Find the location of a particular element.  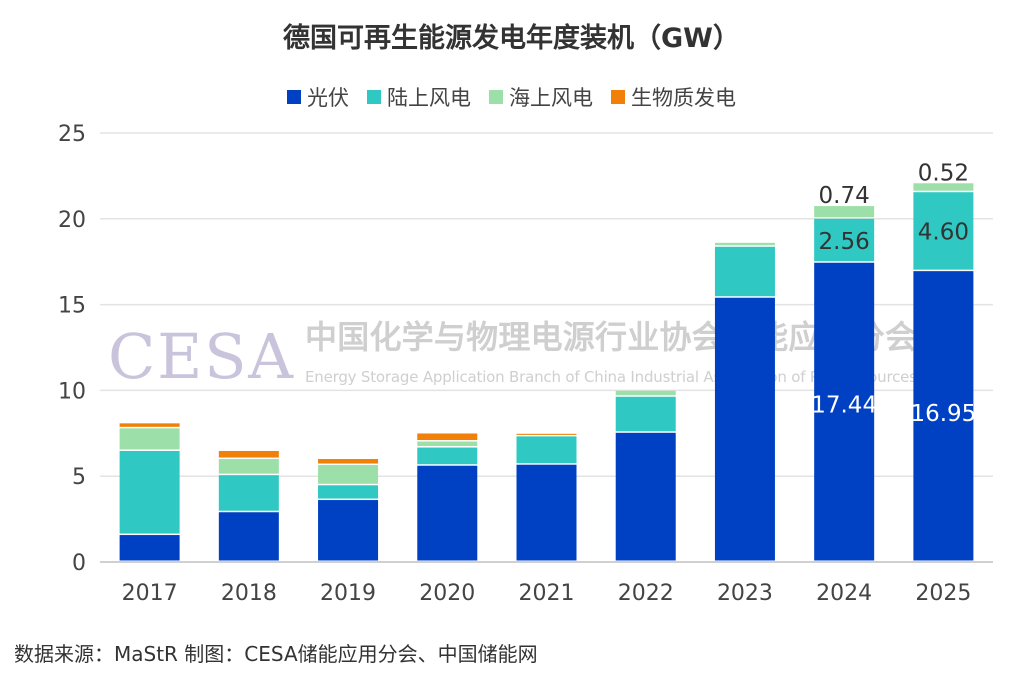

x-tick-label: 2019 is located at coordinates (348, 593).